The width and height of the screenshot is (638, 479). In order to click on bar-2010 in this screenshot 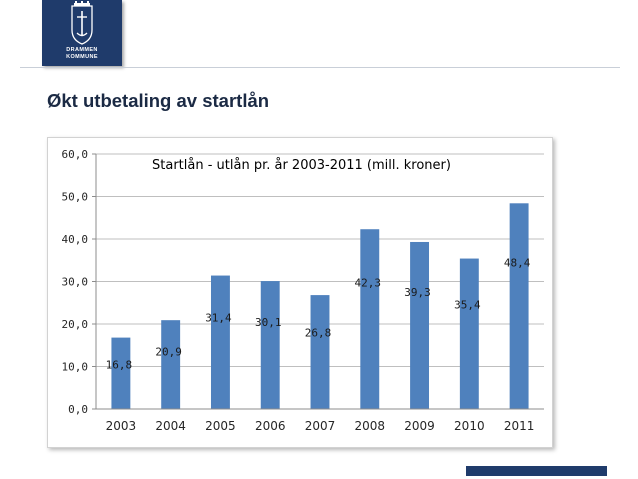, I will do `click(469, 333)`.